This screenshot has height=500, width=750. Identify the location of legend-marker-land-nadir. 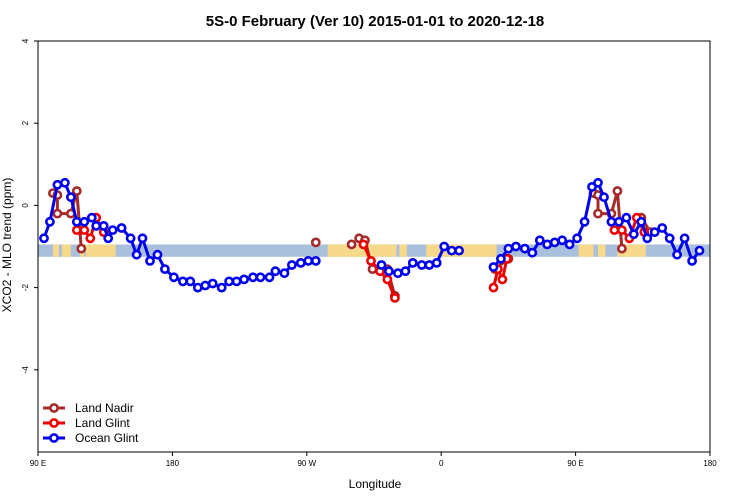
(54, 408).